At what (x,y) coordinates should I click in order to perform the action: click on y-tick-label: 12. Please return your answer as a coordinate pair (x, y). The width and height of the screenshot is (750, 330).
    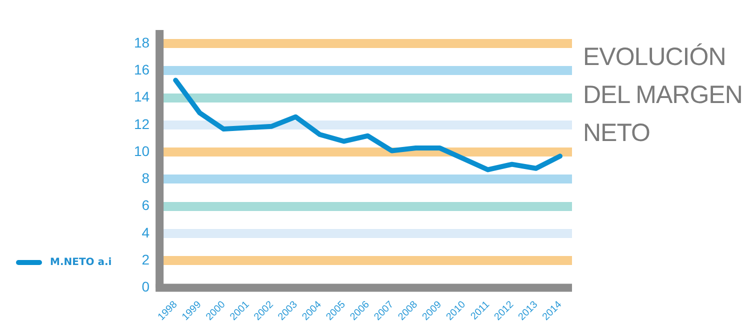
    Looking at the image, I should click on (142, 124).